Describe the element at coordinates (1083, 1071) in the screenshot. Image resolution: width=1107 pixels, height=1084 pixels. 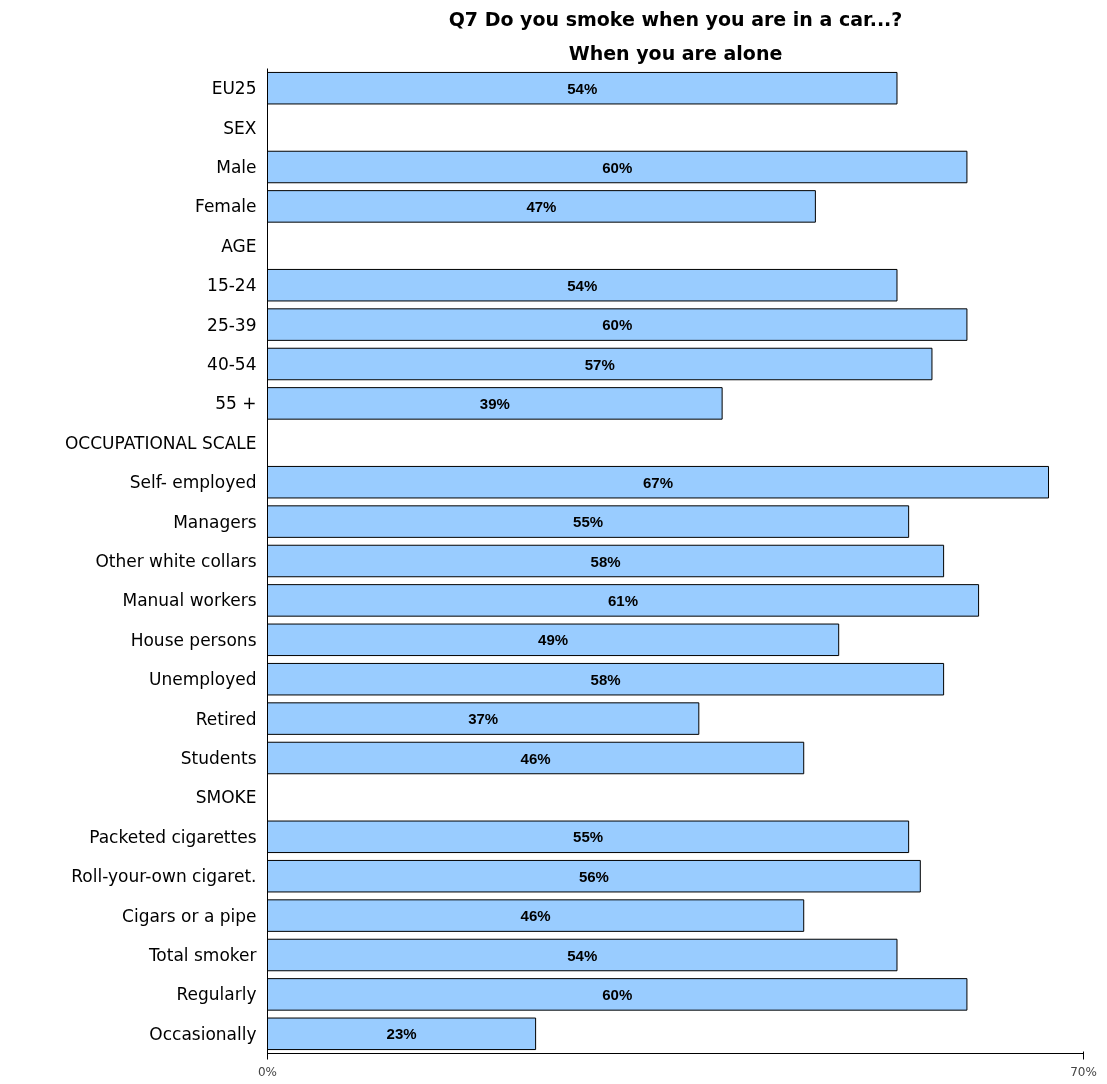
I see `x-tick-label: 70%` at that location.